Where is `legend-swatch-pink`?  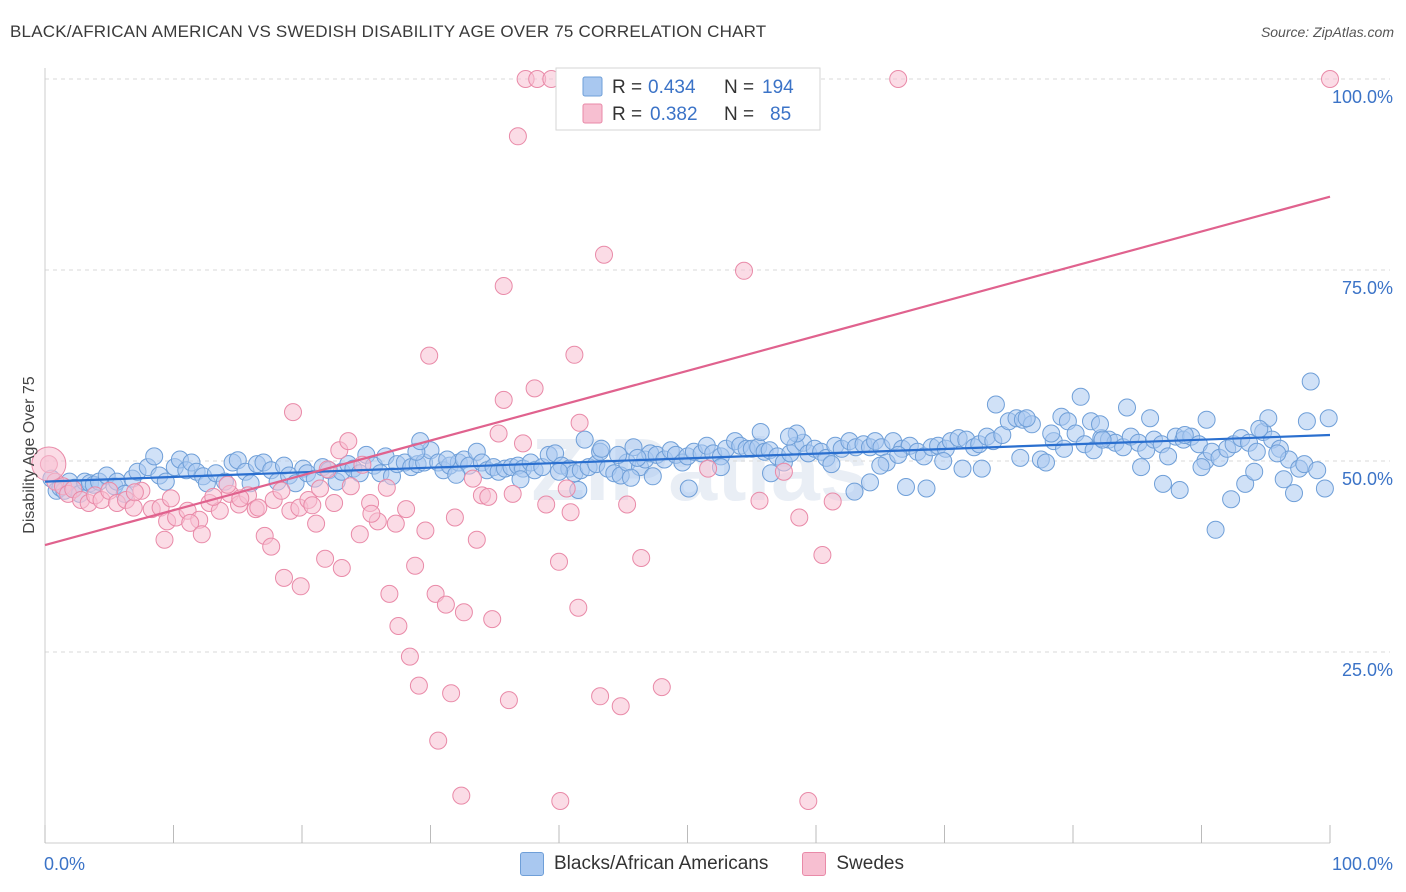
legend-swatch-pink is located at coordinates (814, 864).